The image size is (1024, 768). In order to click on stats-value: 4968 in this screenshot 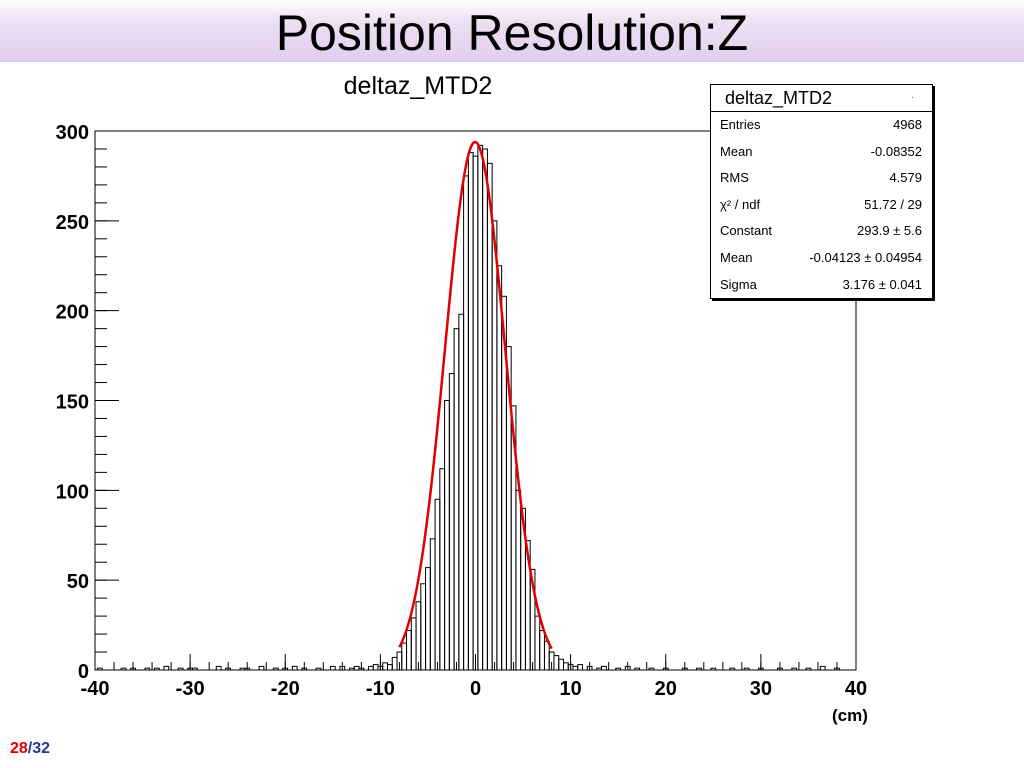, I will do `click(907, 124)`.